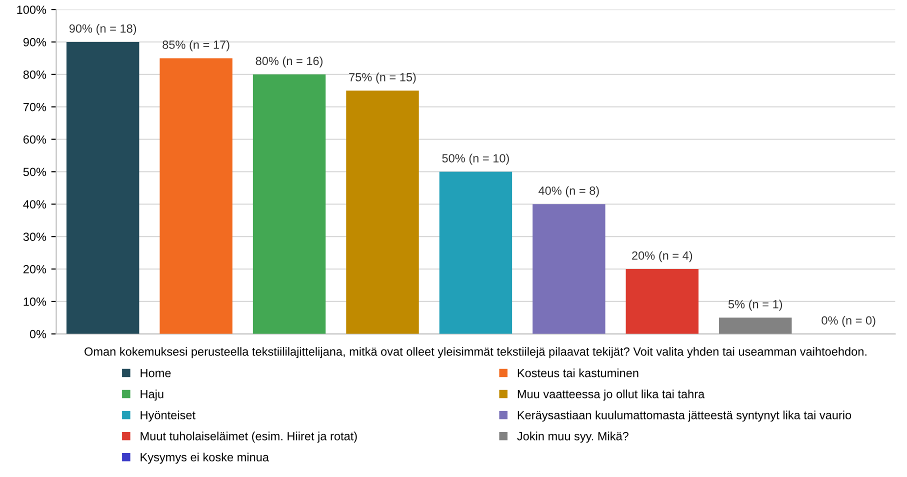 The image size is (907, 477). I want to click on y-tick-label: 80%, so click(34, 74).